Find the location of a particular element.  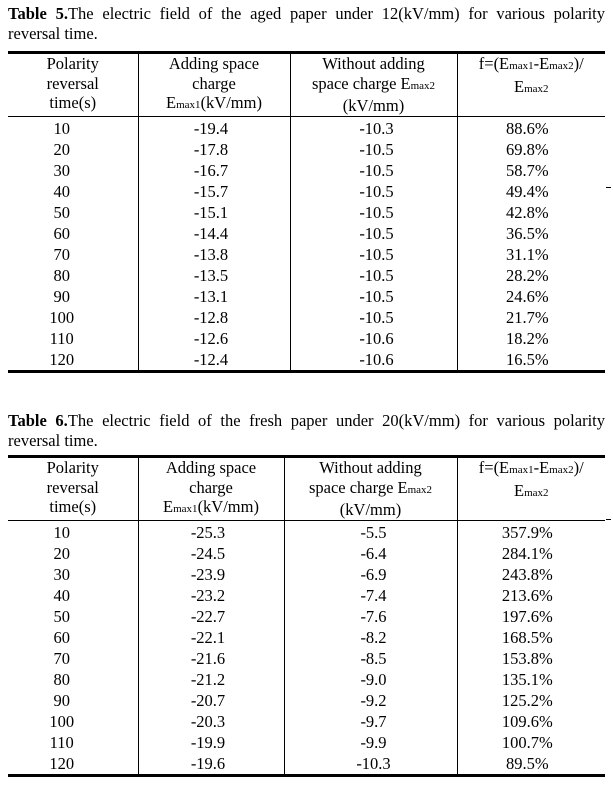

table-row: 40 -23.2 -7.4 213.6% is located at coordinates (306, 595).